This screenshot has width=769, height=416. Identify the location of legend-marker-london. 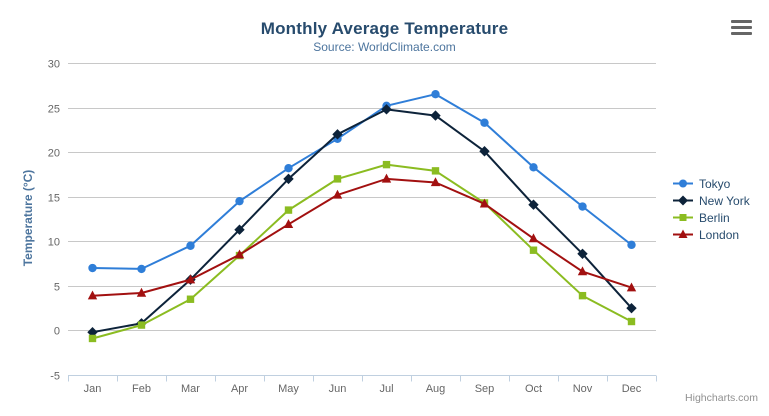
(683, 234).